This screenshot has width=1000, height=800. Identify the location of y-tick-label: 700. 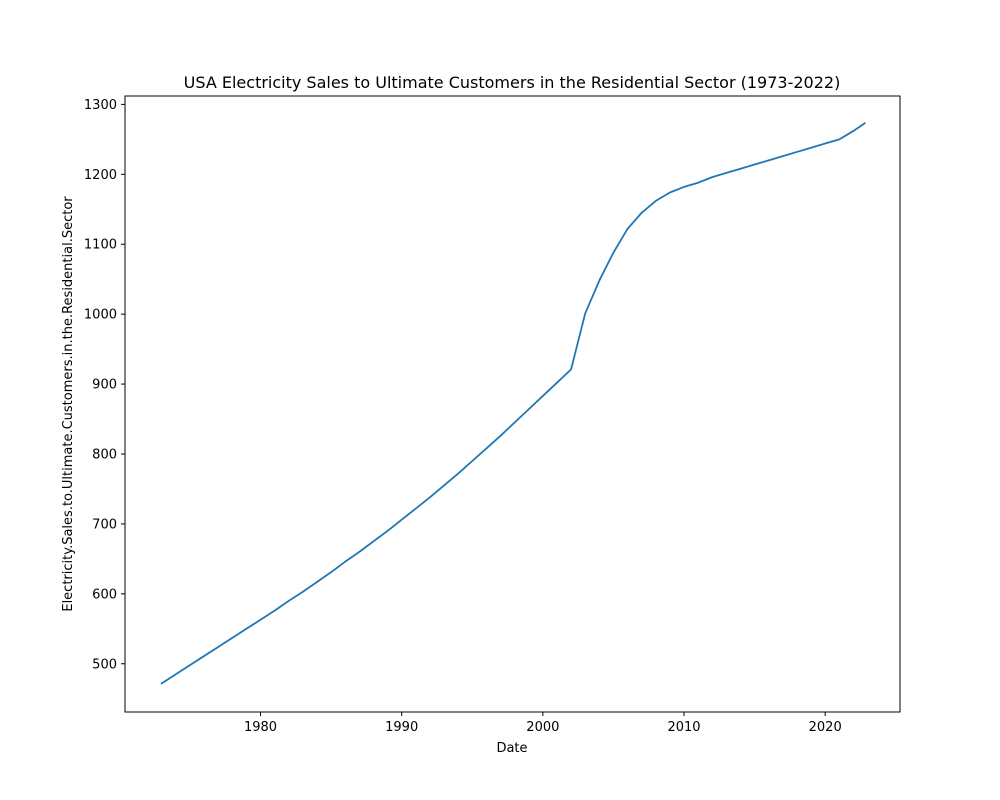
(104, 524).